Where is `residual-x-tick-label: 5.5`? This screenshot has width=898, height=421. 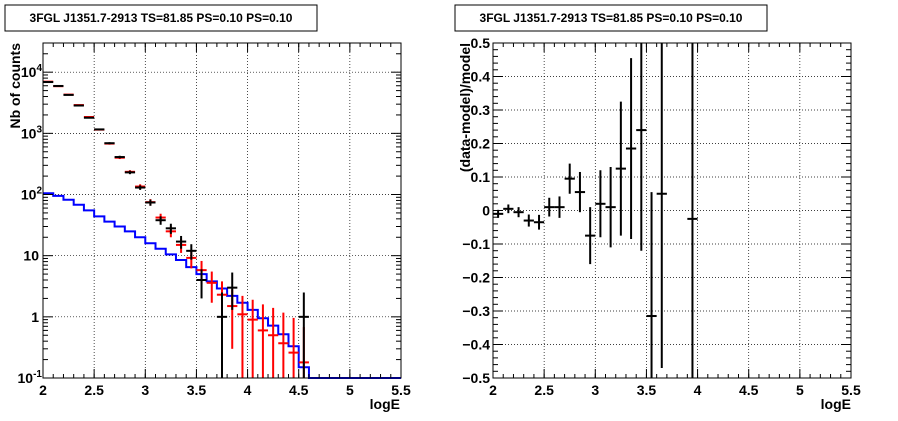 residual-x-tick-label: 5.5 is located at coordinates (851, 390).